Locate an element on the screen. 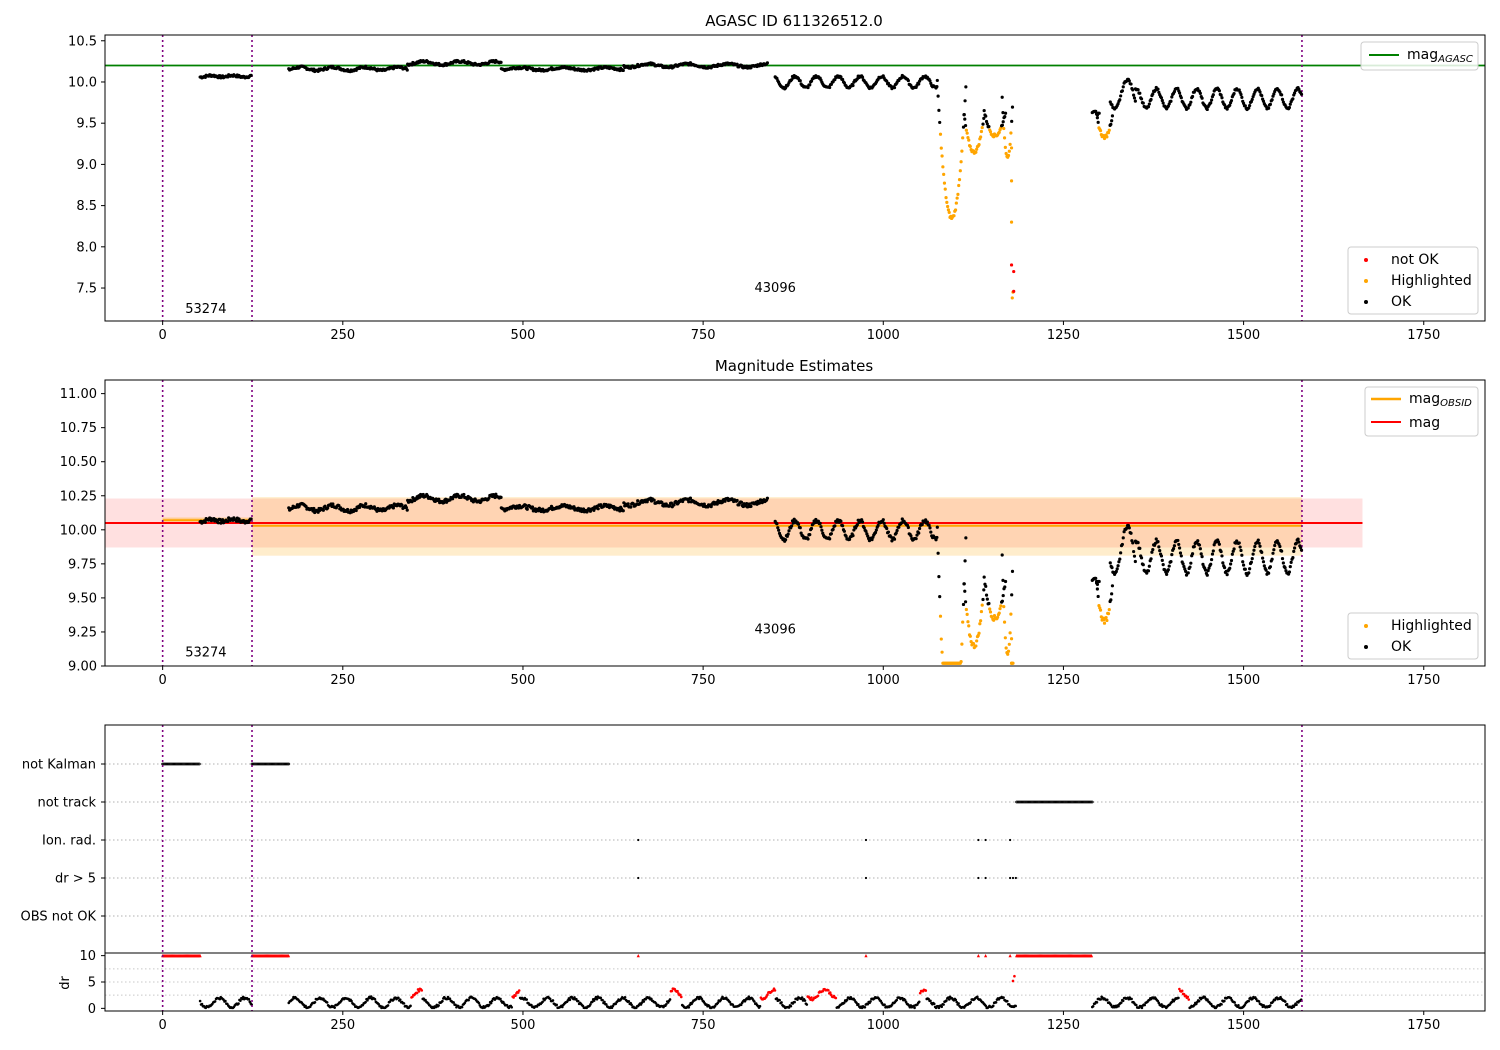  p1-obsid-label-1: 43096 is located at coordinates (775, 288).